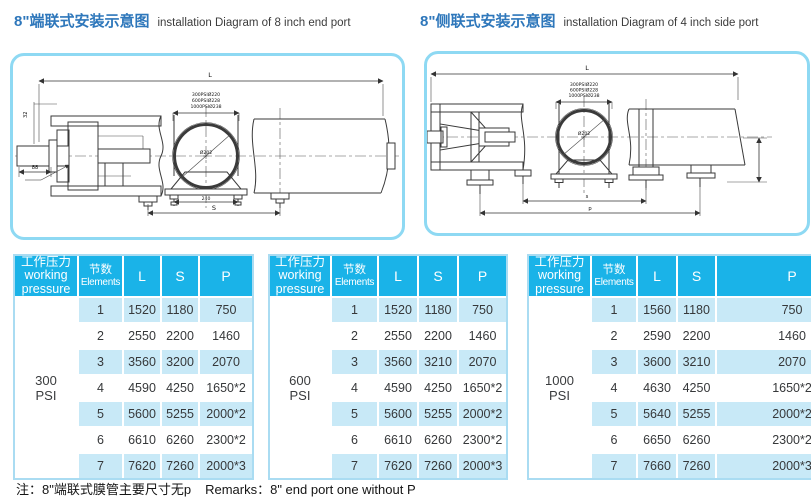 The height and width of the screenshot is (502, 811). What do you see at coordinates (657, 362) in the screenshot?
I see `value-cell: 3600` at bounding box center [657, 362].